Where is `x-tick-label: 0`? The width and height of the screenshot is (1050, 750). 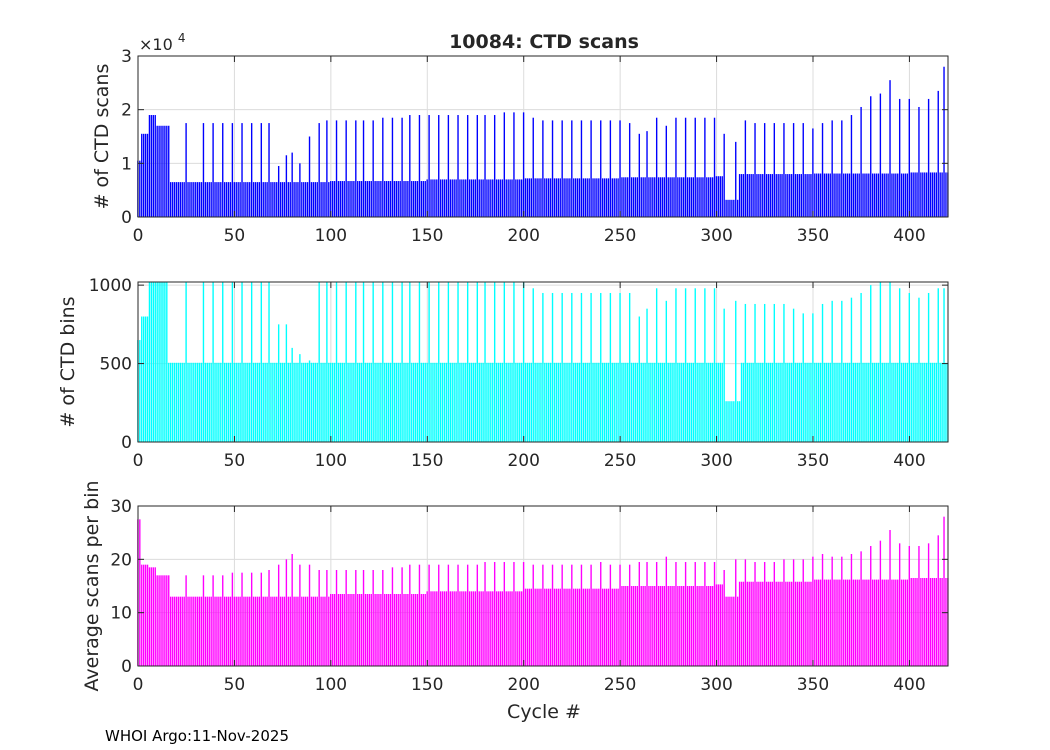
x-tick-label: 0 is located at coordinates (138, 461).